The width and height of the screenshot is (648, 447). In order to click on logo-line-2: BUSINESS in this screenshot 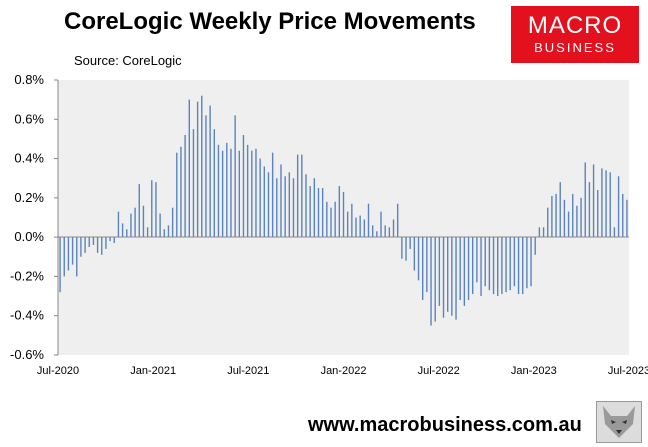, I will do `click(575, 47)`.